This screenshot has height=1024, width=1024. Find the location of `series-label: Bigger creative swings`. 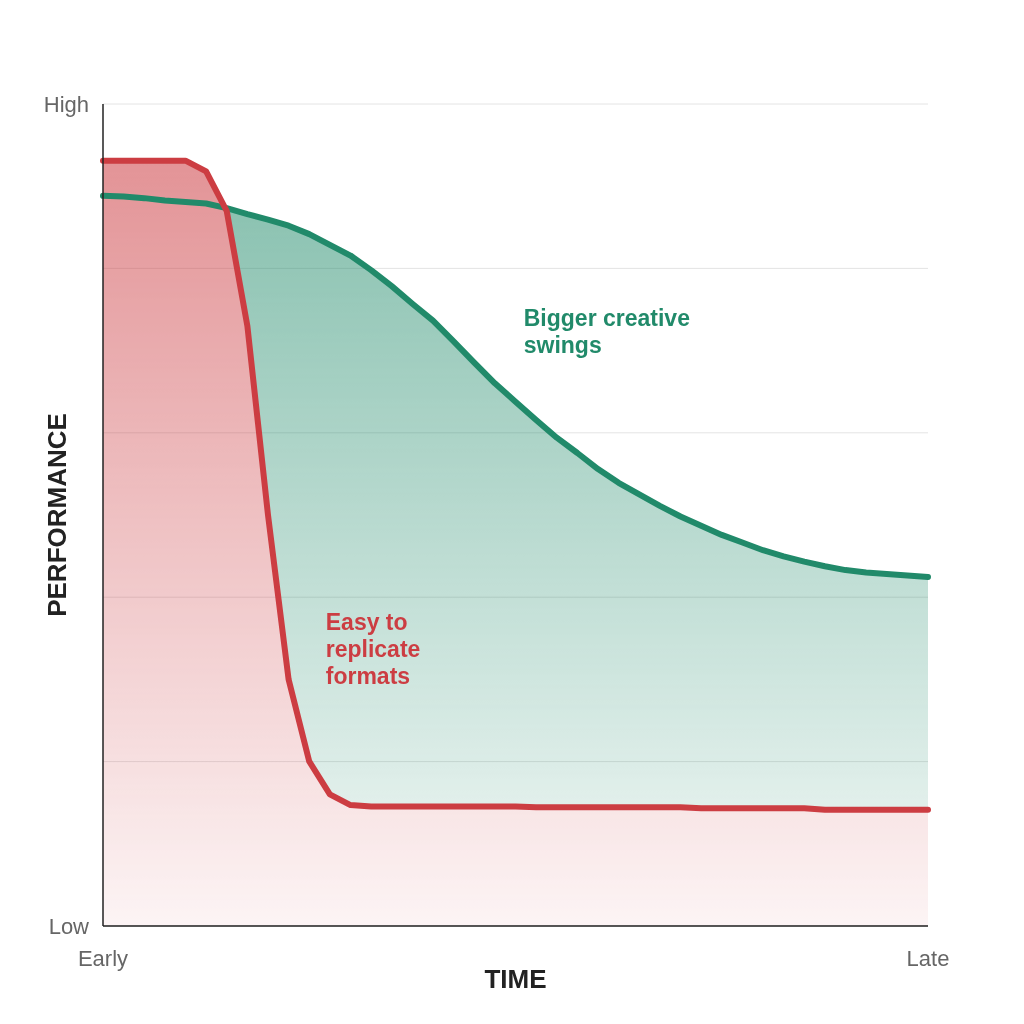

series-label: Bigger creative swings is located at coordinates (606, 331).